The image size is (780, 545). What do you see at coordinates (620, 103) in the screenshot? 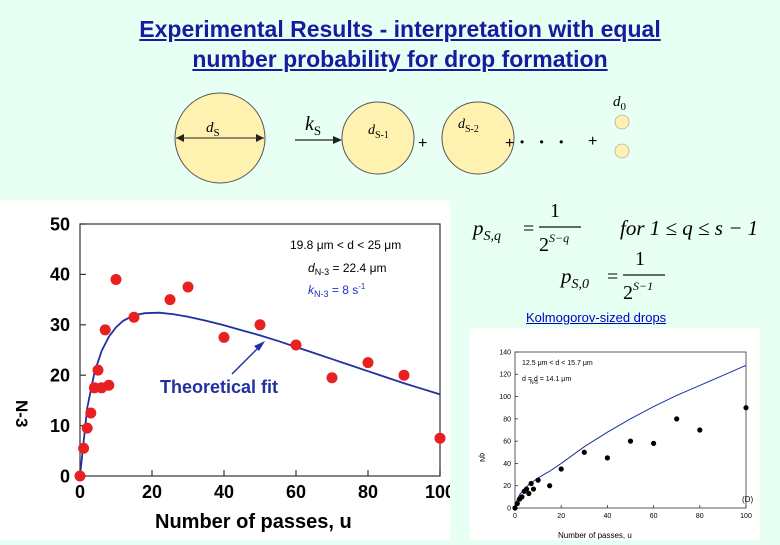
I see `smallest-drop-label: d0` at bounding box center [620, 103].